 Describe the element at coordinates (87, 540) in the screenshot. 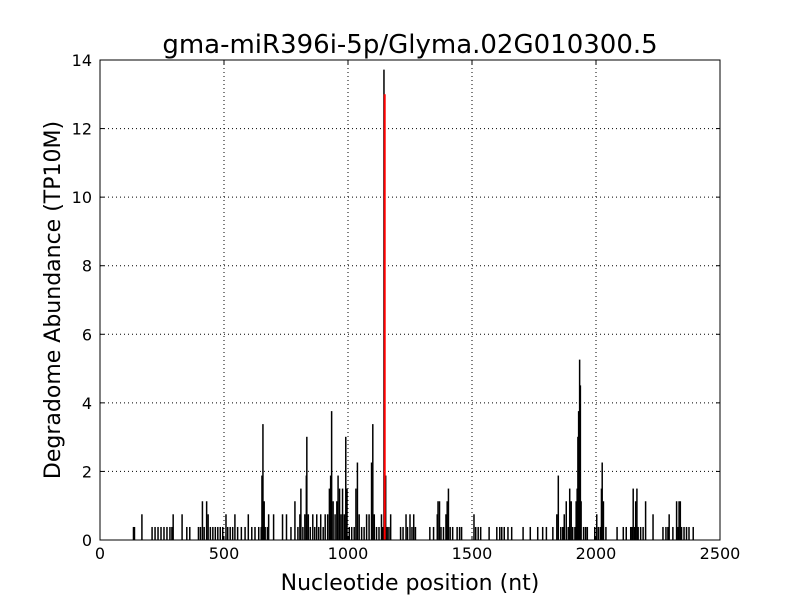

I see `y-tick-label: 0` at that location.